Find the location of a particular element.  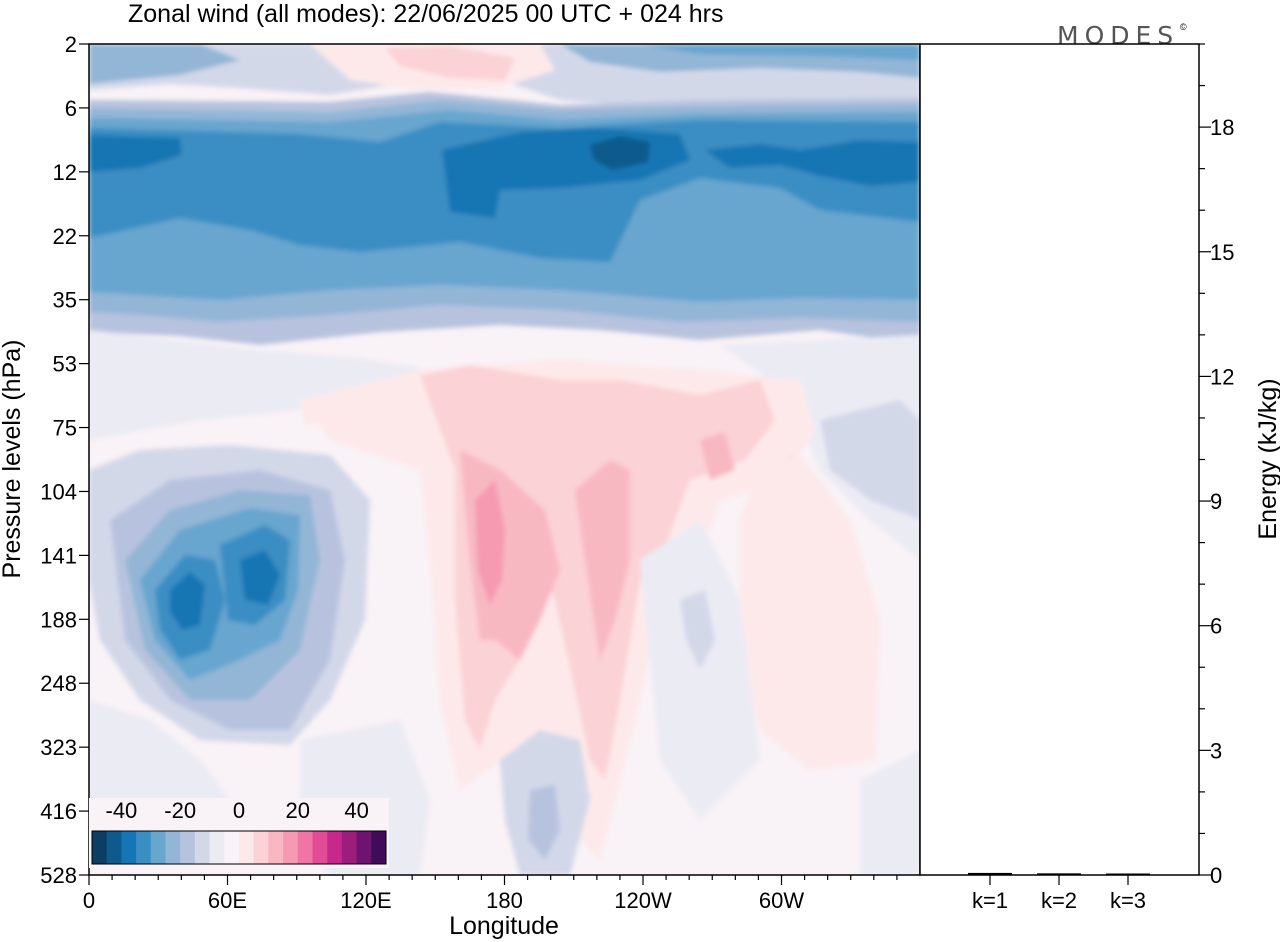

y-tick-label: 188 is located at coordinates (58, 619).